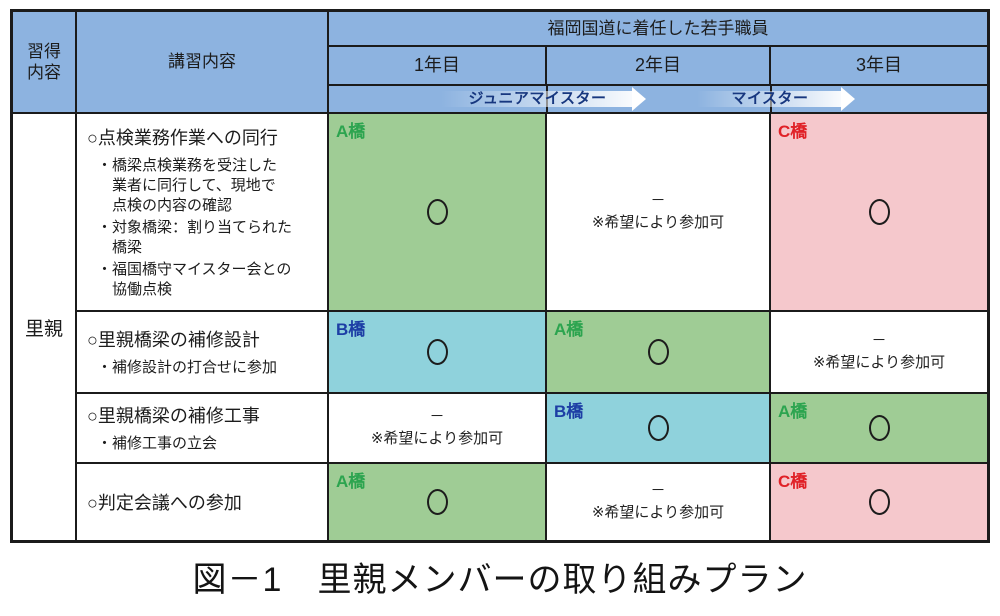  I want to click on activity-title: ○点検業務作業への同行, so click(182, 137).